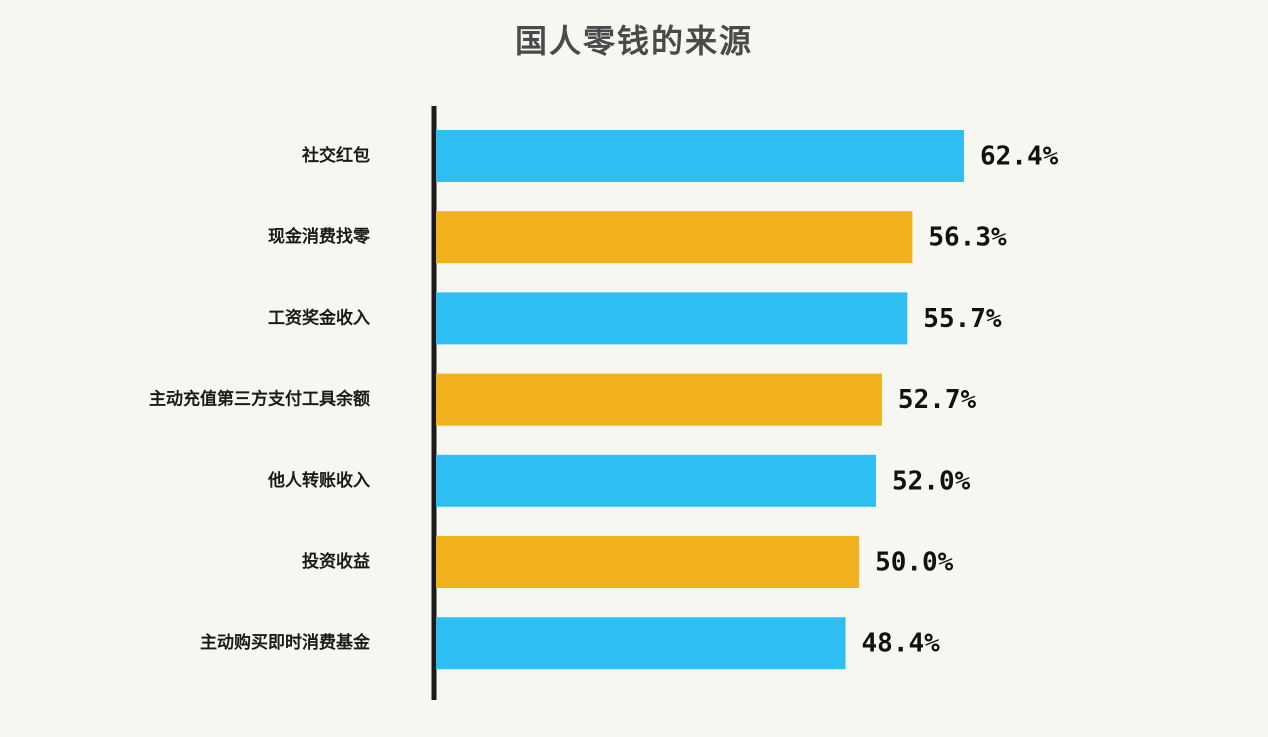  Describe the element at coordinates (336, 561) in the screenshot. I see `category-label: 投资收益` at that location.